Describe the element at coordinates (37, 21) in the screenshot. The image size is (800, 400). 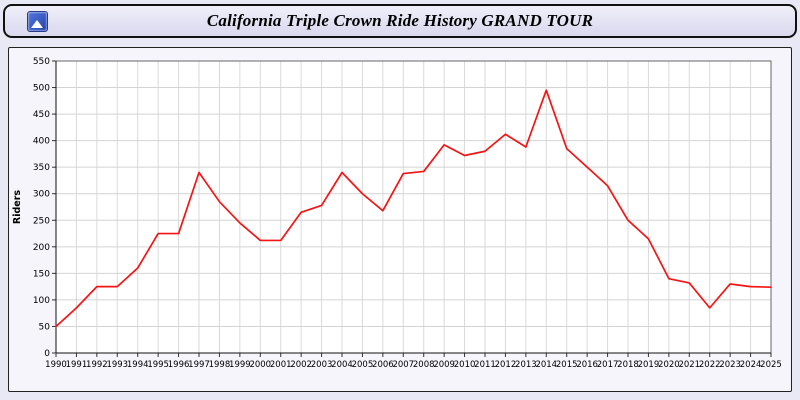
I see `logo-icon` at that location.